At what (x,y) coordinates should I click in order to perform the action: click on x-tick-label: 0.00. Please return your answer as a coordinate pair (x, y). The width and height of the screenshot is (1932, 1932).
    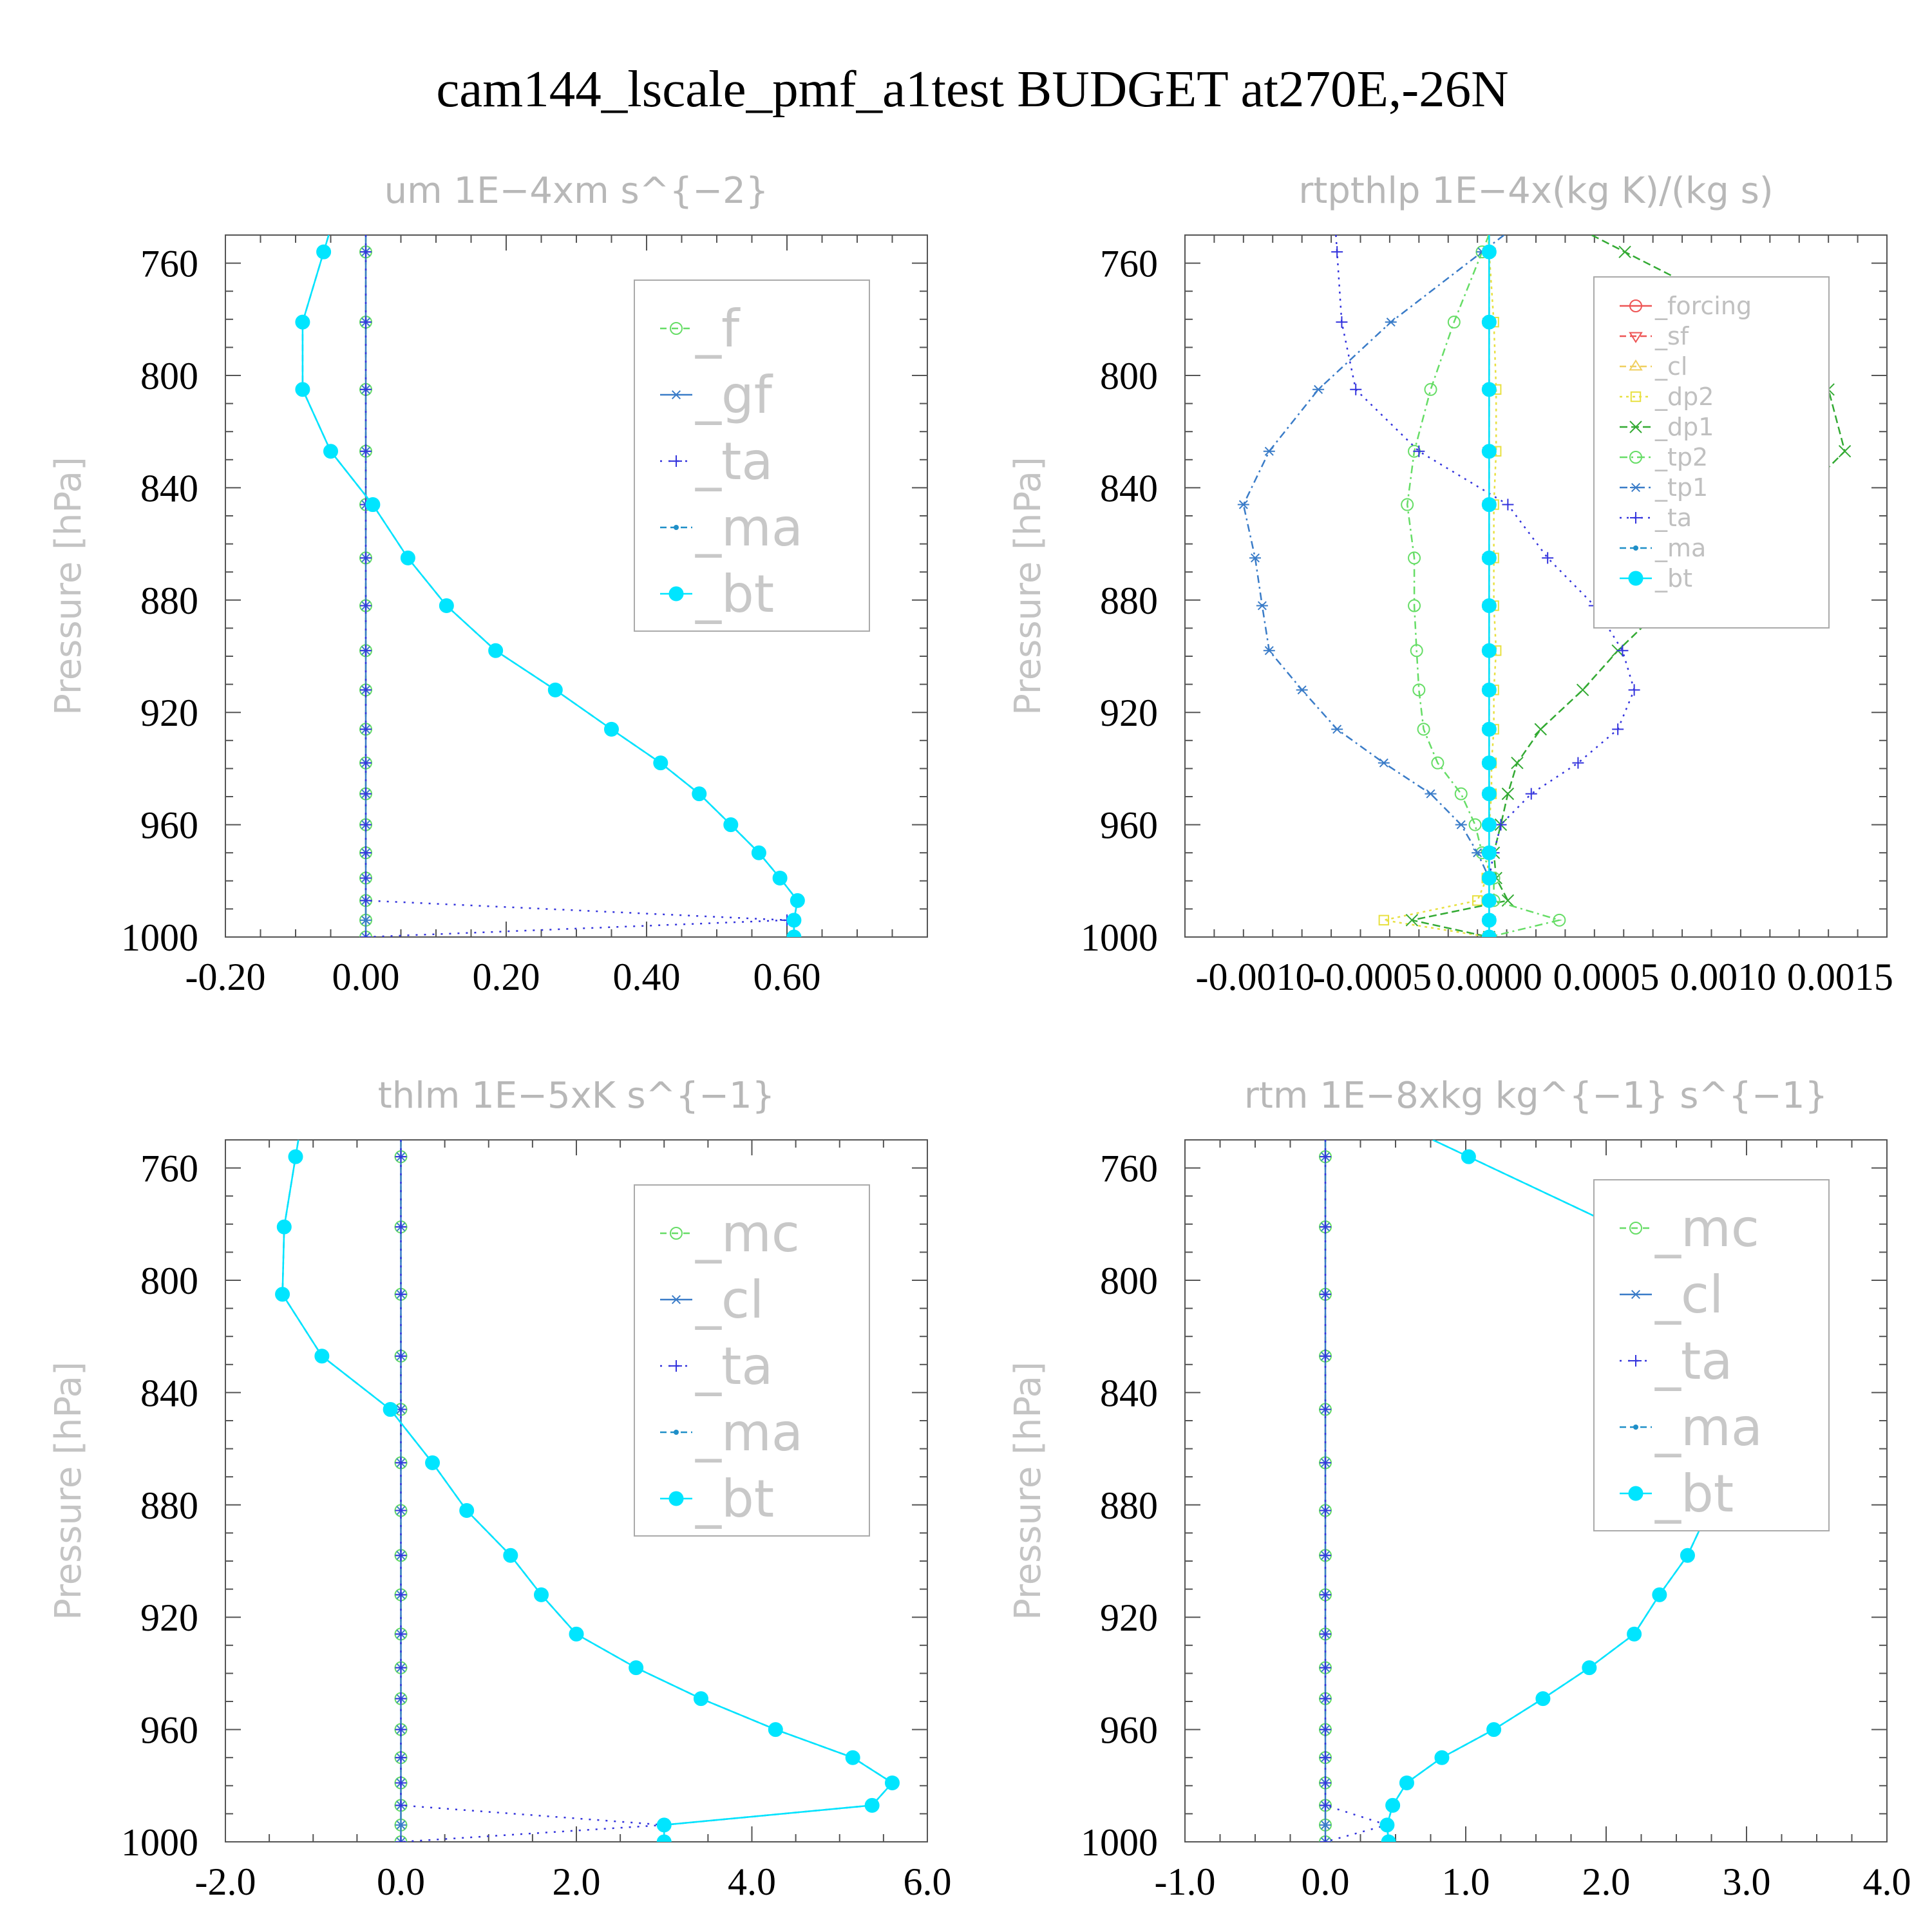
    Looking at the image, I should click on (366, 977).